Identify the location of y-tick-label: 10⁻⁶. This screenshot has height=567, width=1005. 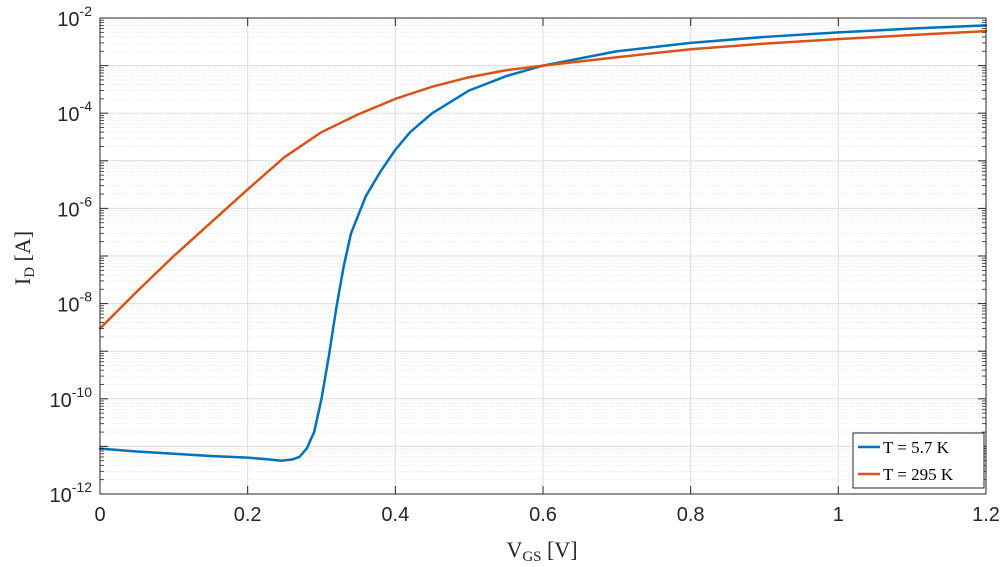
(74, 207).